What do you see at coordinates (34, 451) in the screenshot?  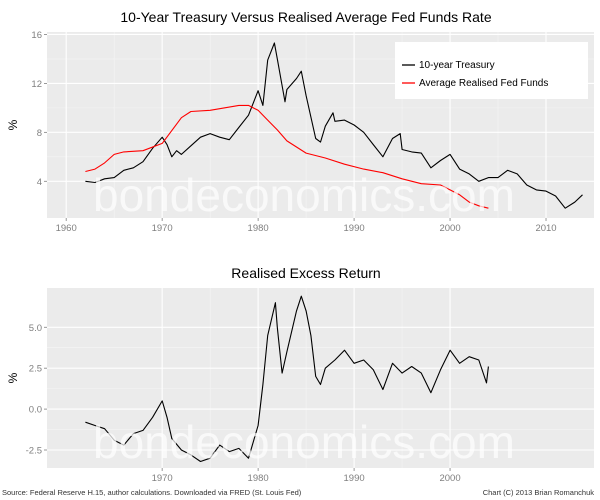 I see `y-tick-label: -2.5` at bounding box center [34, 451].